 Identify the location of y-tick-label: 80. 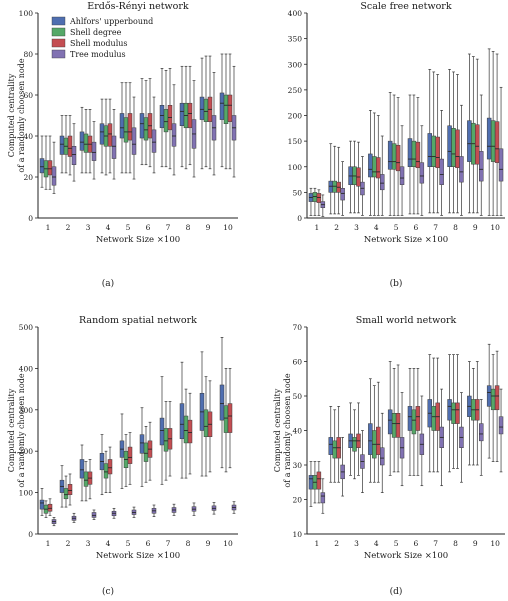
(28, 54).